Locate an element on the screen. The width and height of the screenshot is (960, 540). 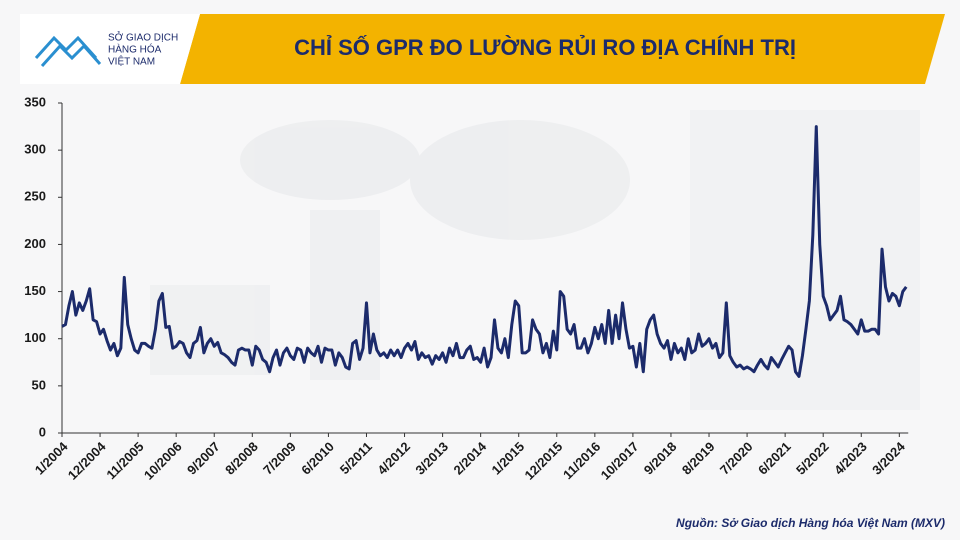
y-tick-label: 0 is located at coordinates (42, 431).